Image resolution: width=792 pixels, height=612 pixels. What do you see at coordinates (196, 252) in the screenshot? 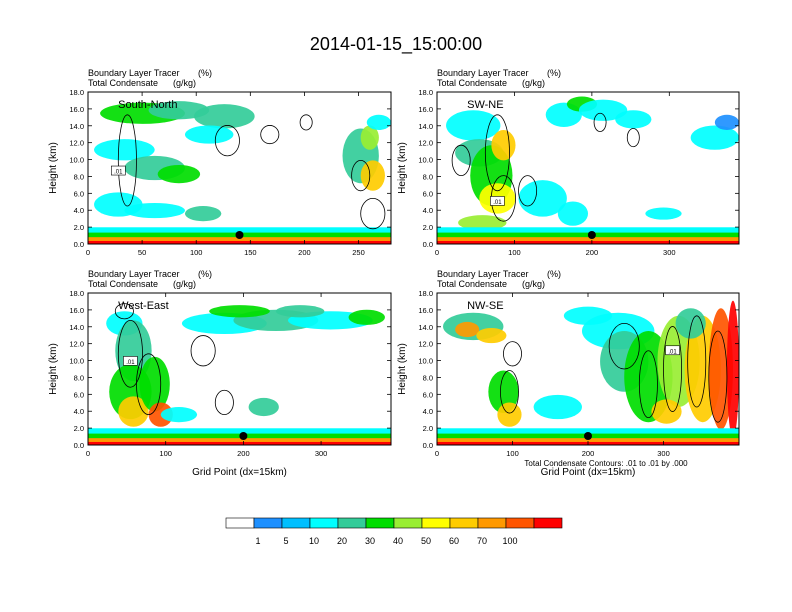
I see `x-tick-label: 100` at bounding box center [196, 252].